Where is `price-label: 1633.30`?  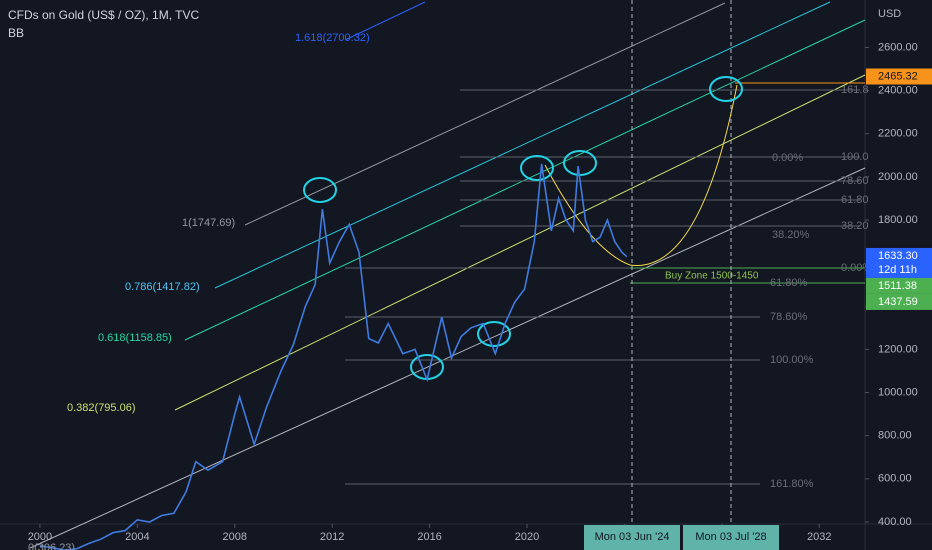 price-label: 1633.30 is located at coordinates (898, 256).